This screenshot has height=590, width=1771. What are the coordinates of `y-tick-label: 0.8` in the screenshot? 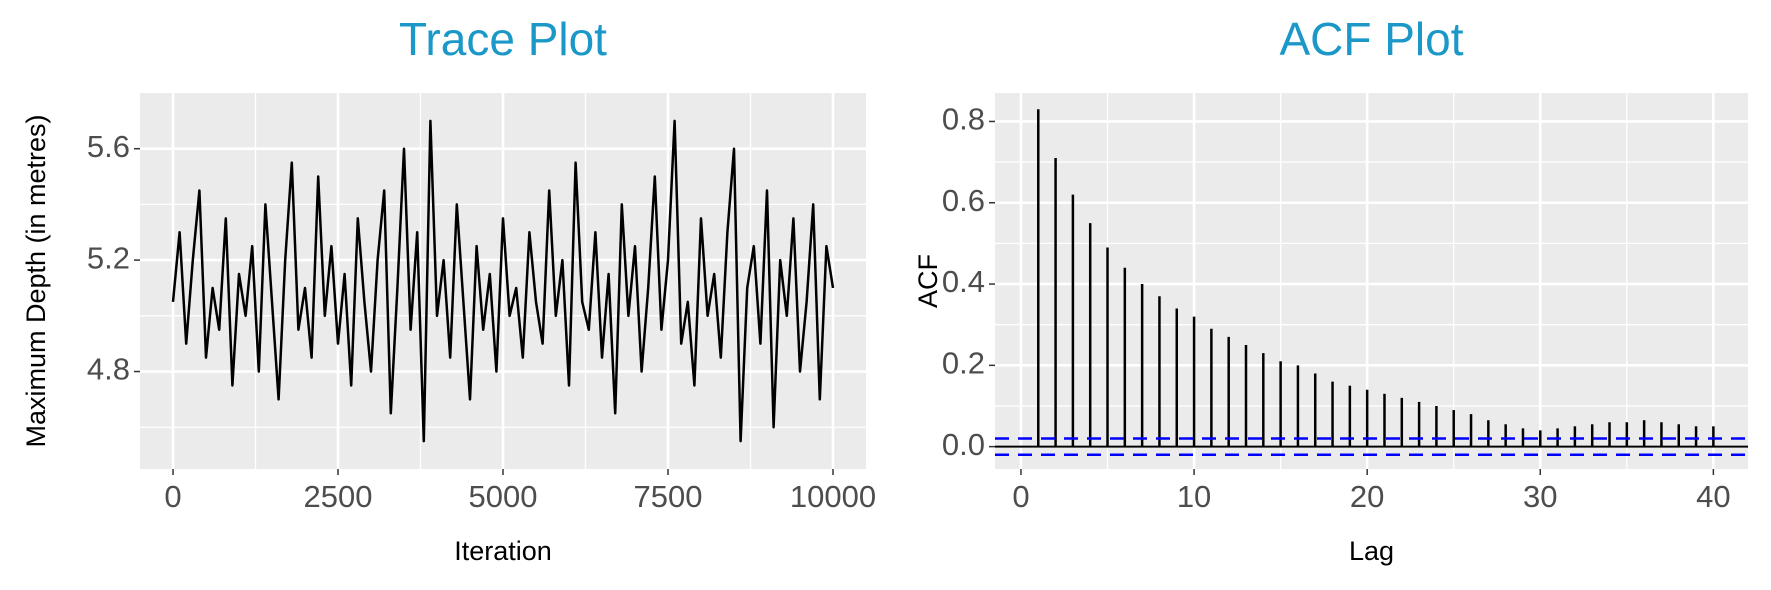 It's located at (963, 119).